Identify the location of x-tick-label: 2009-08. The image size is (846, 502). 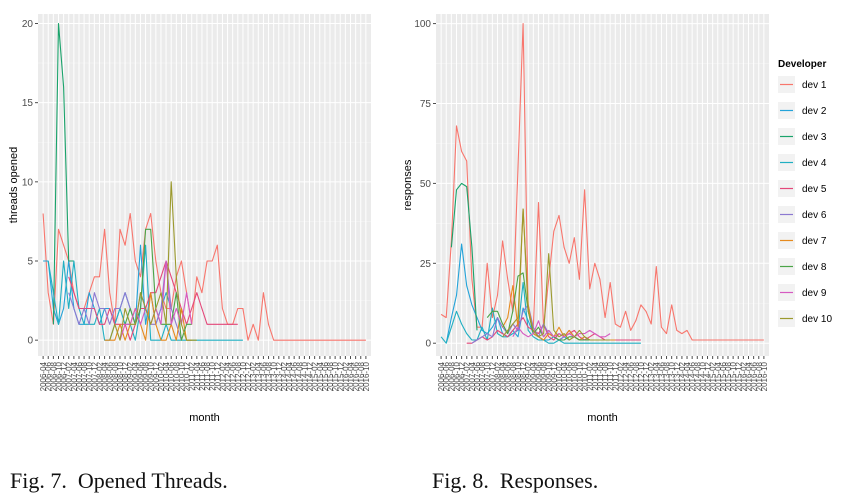
(544, 376).